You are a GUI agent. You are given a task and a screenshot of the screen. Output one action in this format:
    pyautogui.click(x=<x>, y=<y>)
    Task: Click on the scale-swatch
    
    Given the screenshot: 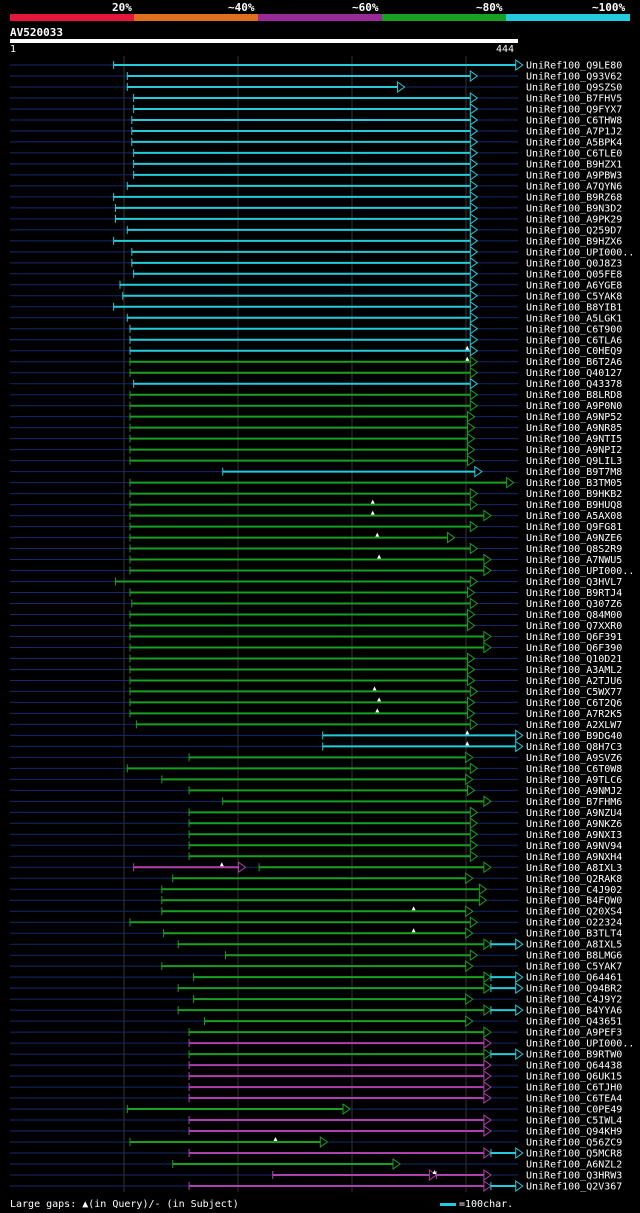 What is the action you would take?
    pyautogui.click(x=448, y=1204)
    